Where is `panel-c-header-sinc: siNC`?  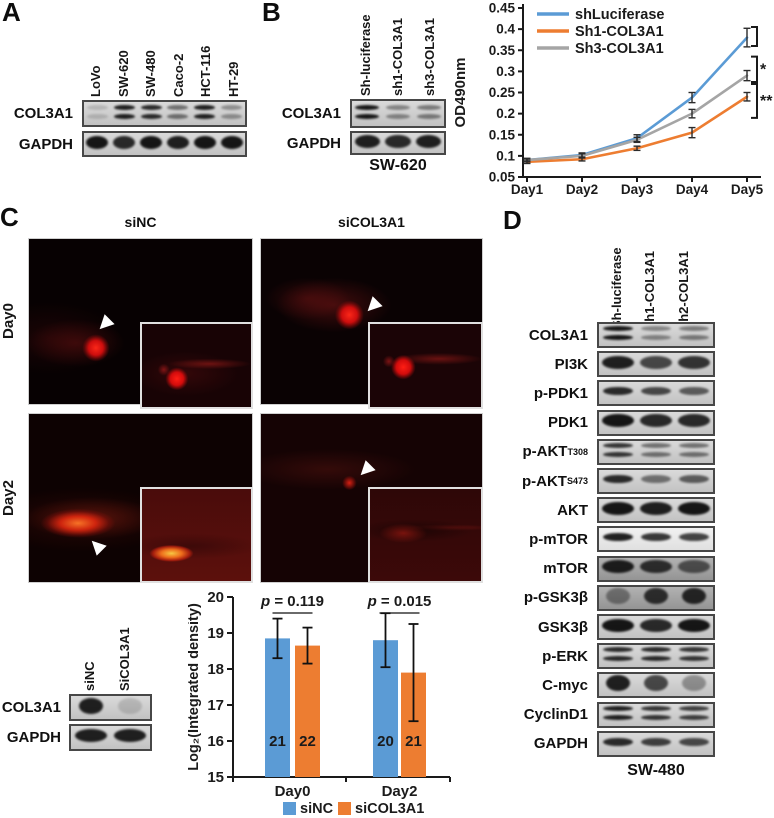
panel-c-header-sinc: siNC is located at coordinates (140, 222).